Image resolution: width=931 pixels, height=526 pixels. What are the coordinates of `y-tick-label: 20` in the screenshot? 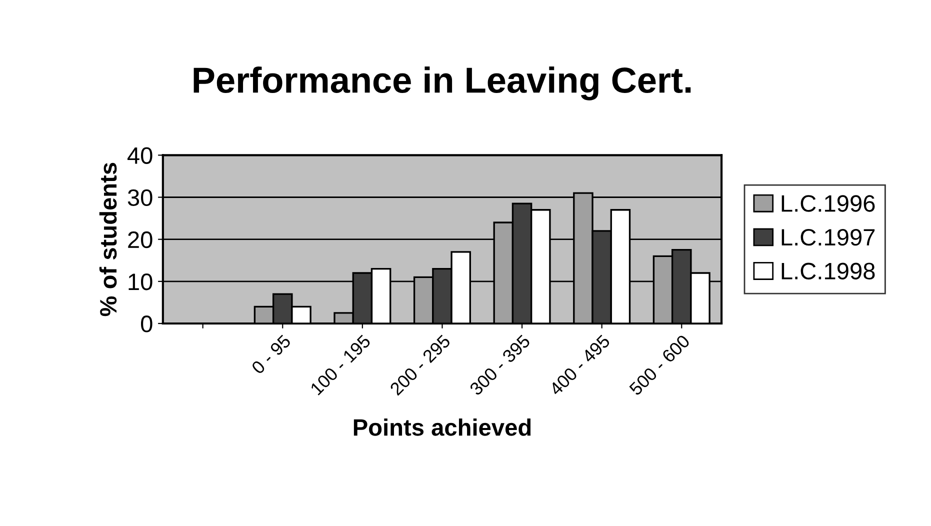 It's located at (140, 239).